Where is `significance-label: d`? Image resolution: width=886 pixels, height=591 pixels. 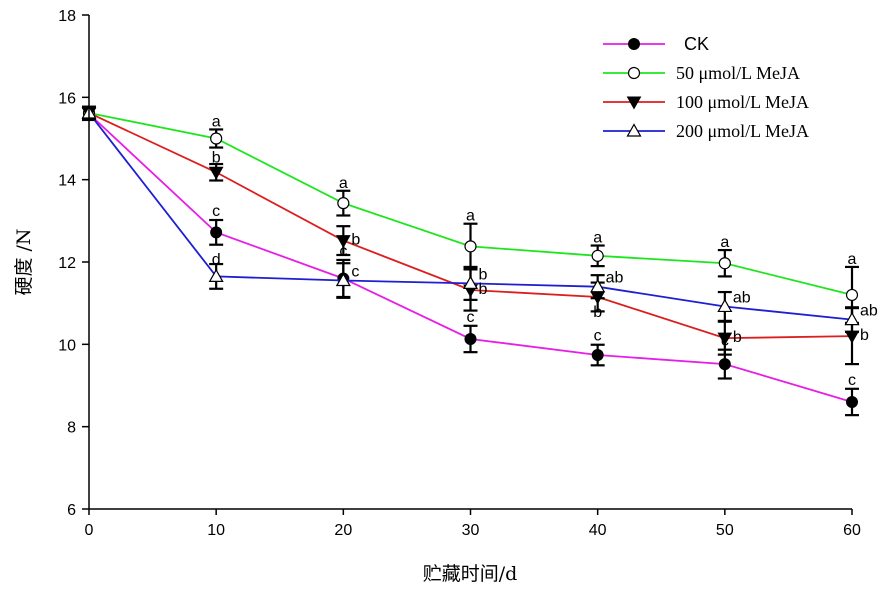
significance-label: d is located at coordinates (216, 259).